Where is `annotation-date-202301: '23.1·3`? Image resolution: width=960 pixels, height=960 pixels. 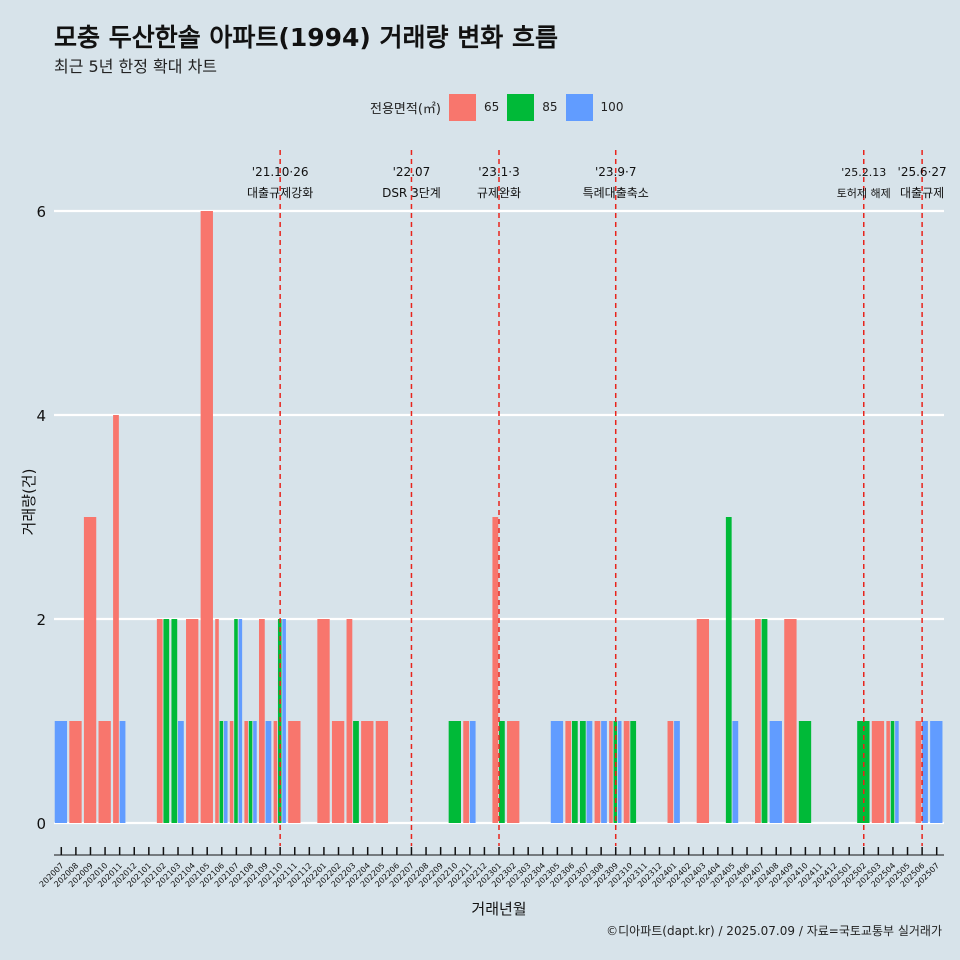 annotation-date-202301: '23.1·3 is located at coordinates (498, 172).